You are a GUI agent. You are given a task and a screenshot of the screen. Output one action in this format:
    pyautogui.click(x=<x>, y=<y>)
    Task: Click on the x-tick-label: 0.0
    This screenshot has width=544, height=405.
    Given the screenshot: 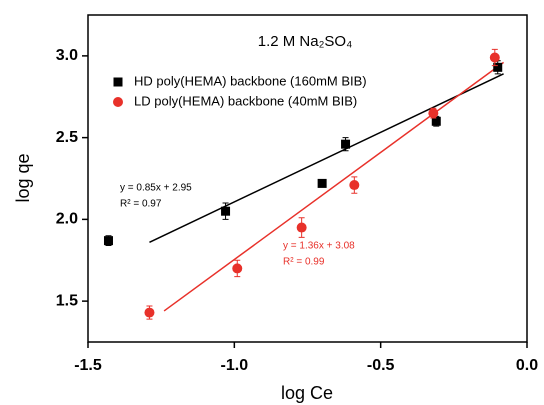 What is the action you would take?
    pyautogui.click(x=527, y=365)
    